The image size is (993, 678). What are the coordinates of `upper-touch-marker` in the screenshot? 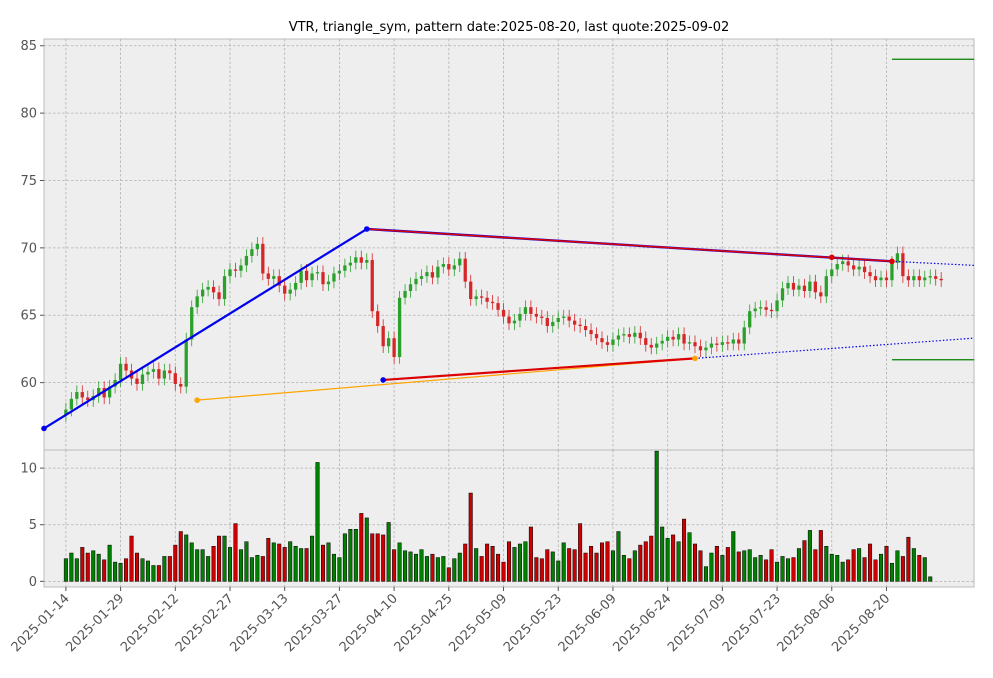 It's located at (831, 257).